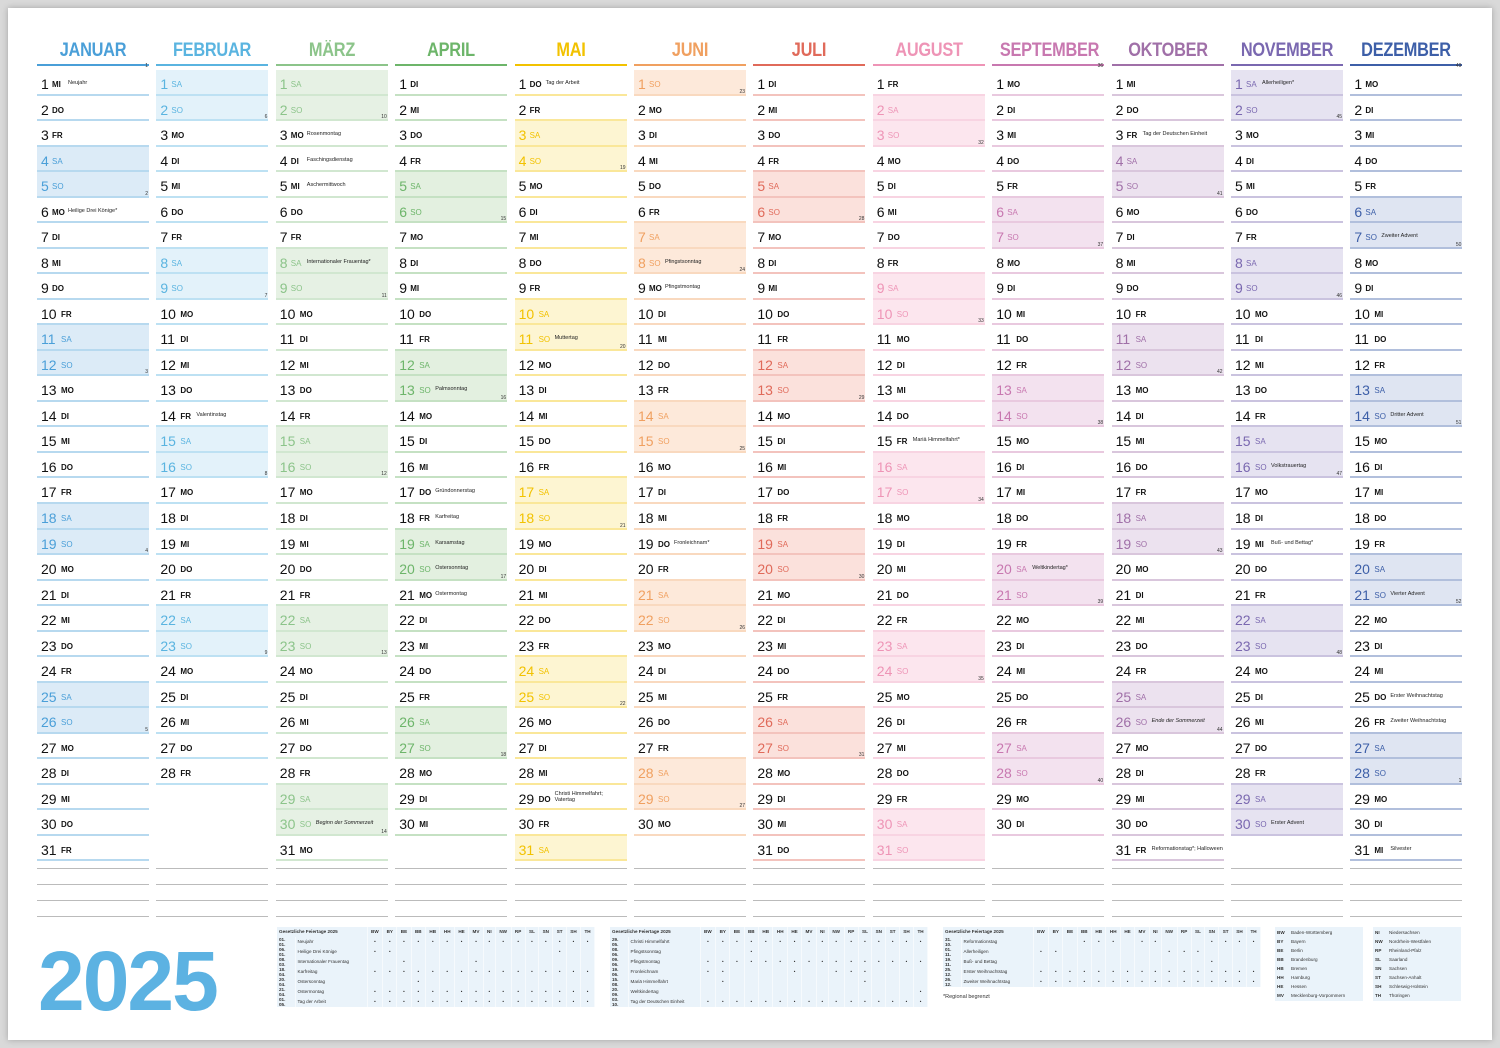 The height and width of the screenshot is (1048, 1500). Describe the element at coordinates (1243, 645) in the screenshot. I see `day-number: 23` at that location.